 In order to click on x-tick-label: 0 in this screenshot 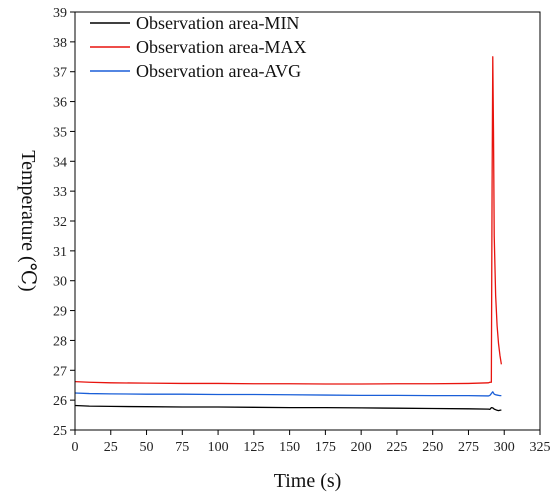, I will do `click(75, 447)`.